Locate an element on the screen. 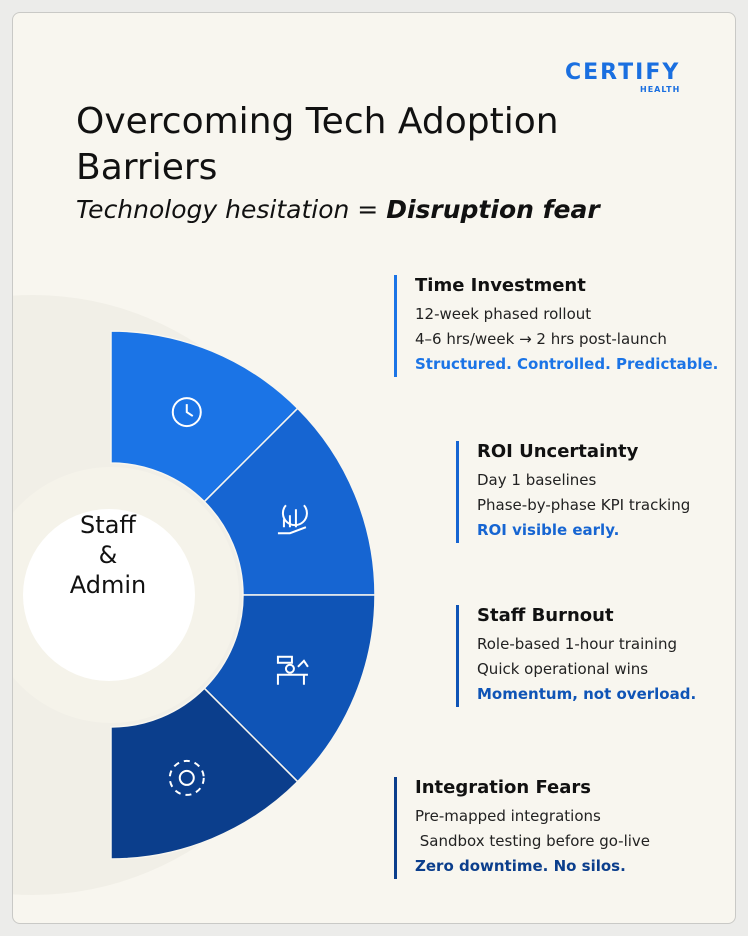 This screenshot has width=748, height=936. barrier-line: Quick operational wins is located at coordinates (563, 669).